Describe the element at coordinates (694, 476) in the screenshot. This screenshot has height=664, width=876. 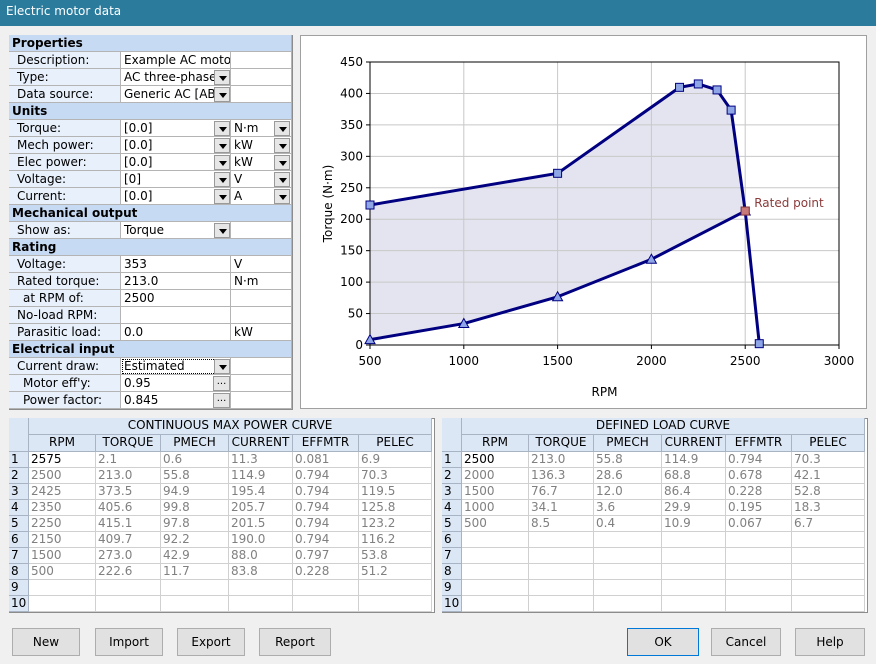
I see `table-cell: 68.8` at that location.